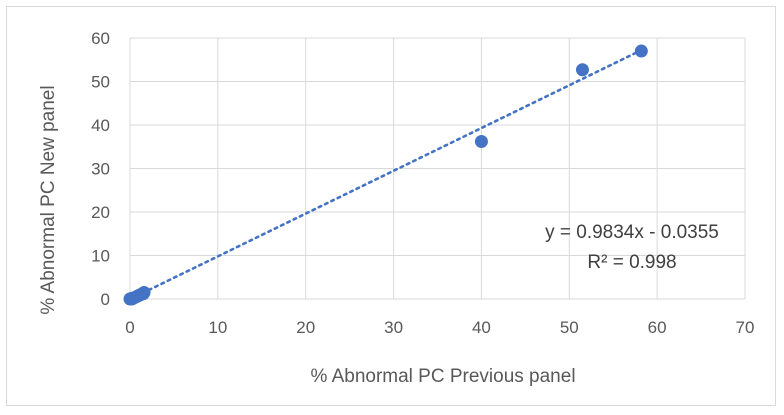 Image resolution: width=784 pixels, height=415 pixels. What do you see at coordinates (439, 327) in the screenshot?
I see `x-tick-labels: 0 10 20 30 40 50 60 70` at bounding box center [439, 327].